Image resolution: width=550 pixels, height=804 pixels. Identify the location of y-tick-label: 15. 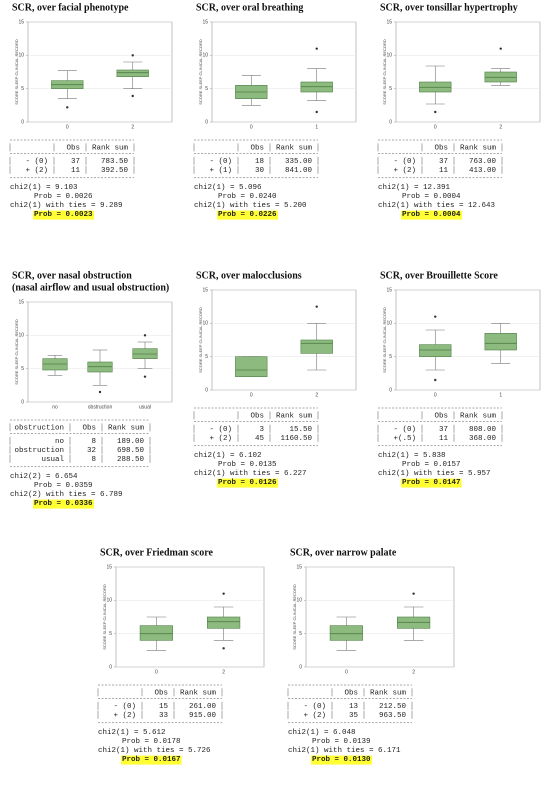
(205, 290).